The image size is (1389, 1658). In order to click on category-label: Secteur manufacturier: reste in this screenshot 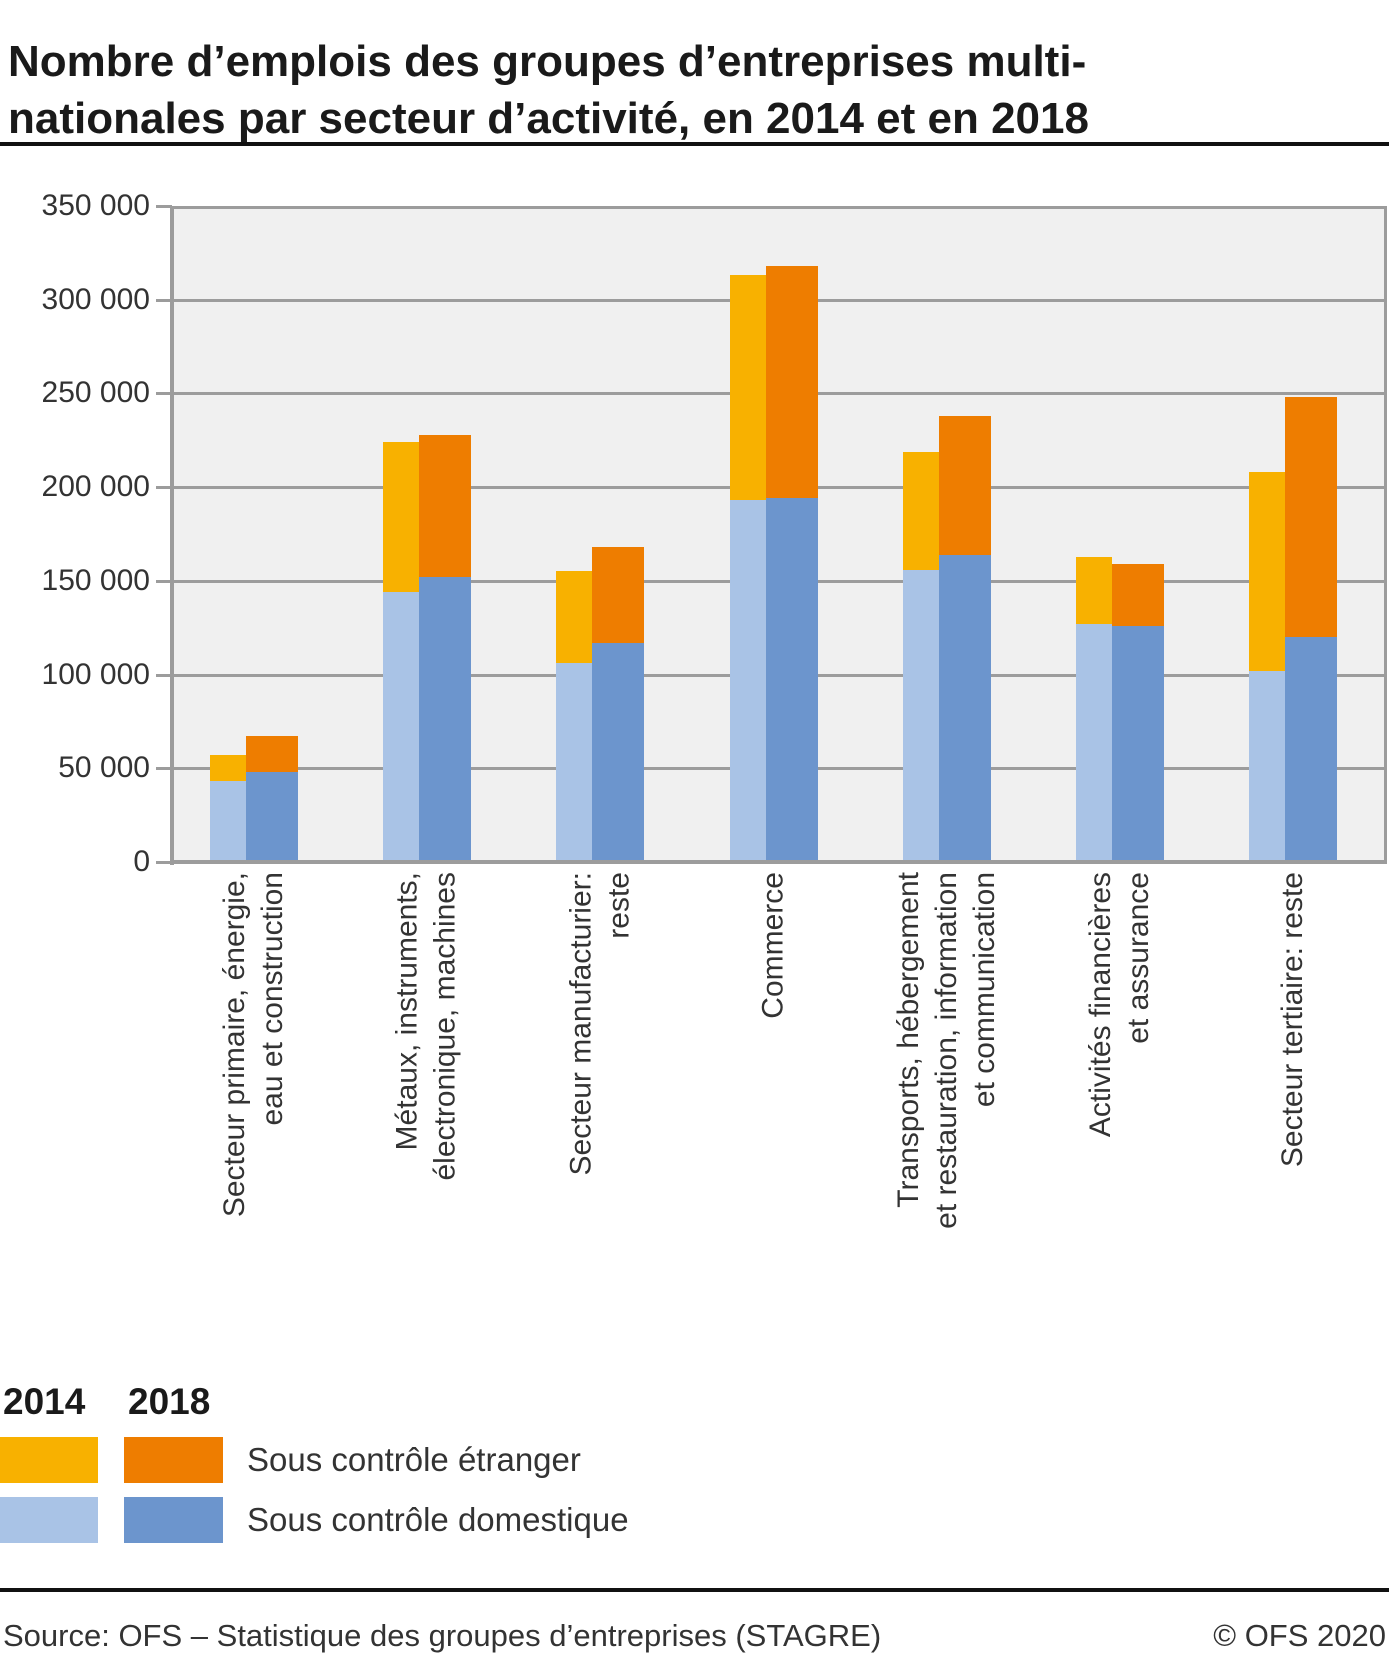, I will do `click(600, 1023)`.